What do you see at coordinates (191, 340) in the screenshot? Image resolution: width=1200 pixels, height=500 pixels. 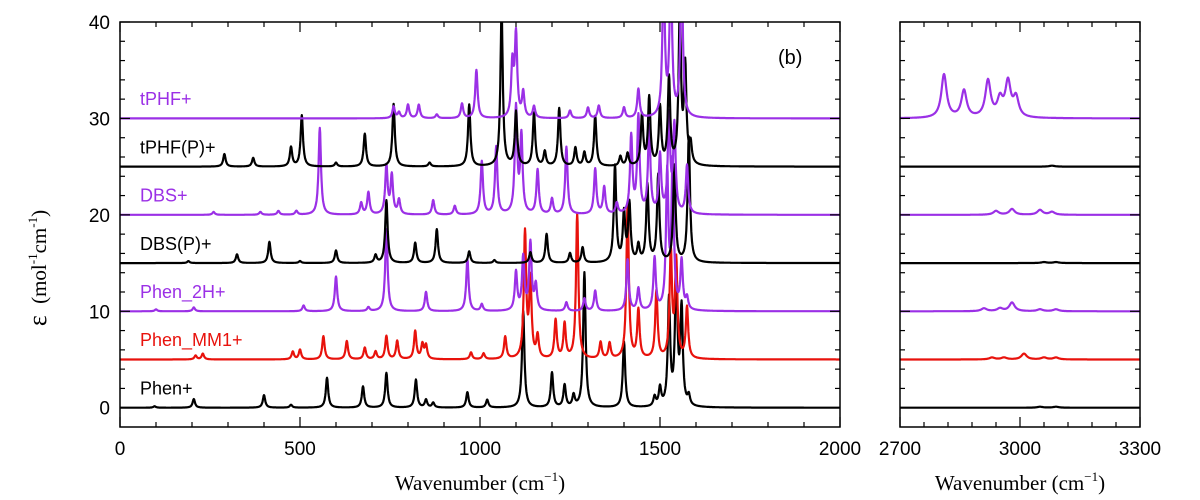 I see `series-label: Phen_MM1+` at bounding box center [191, 340].